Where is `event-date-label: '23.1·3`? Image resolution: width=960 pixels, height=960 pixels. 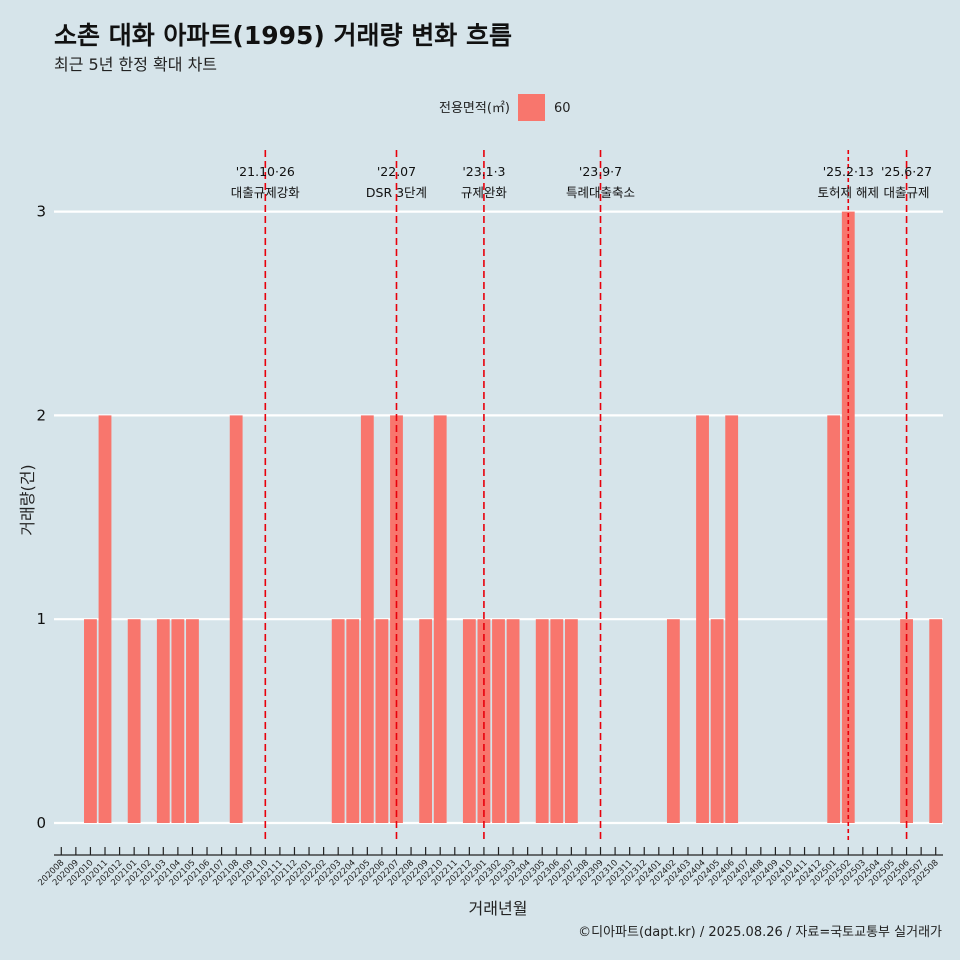 event-date-label: '23.1·3 is located at coordinates (483, 171).